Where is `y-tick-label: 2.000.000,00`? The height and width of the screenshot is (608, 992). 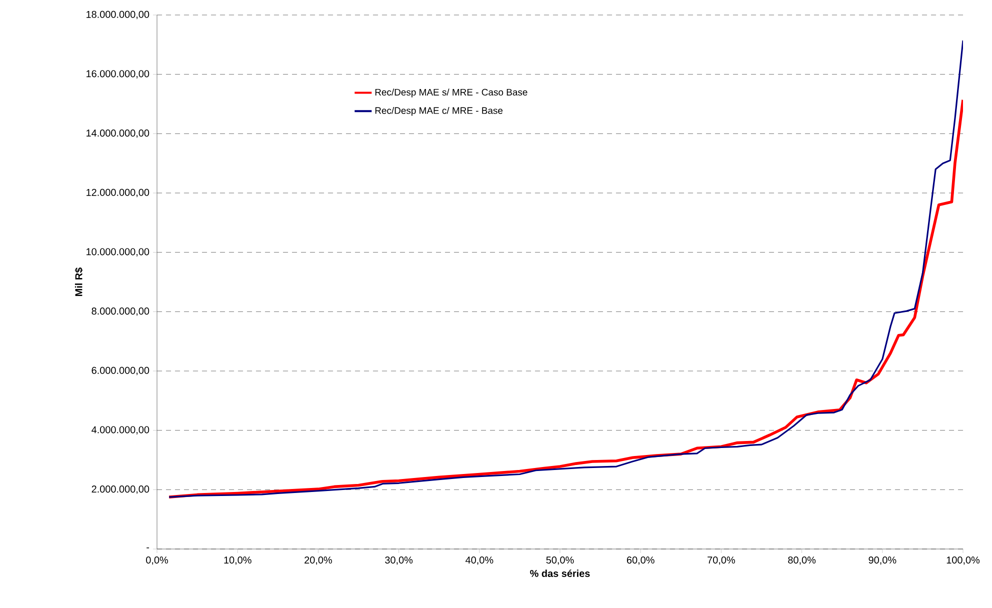 y-tick-label: 2.000.000,00 is located at coordinates (121, 490).